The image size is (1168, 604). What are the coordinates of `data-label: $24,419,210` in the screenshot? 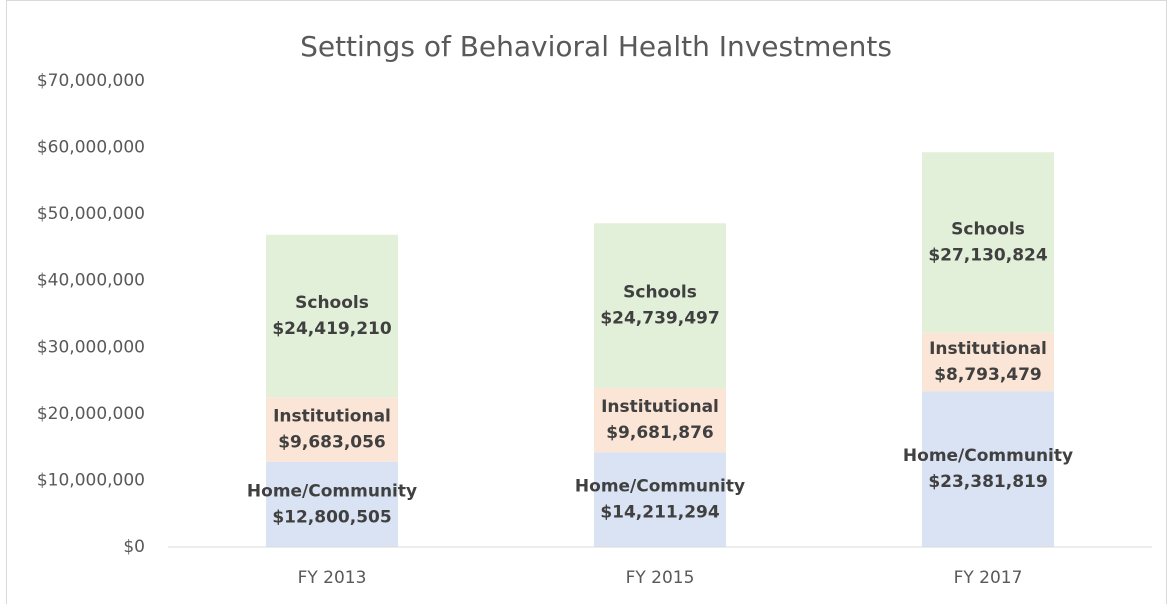 It's located at (332, 329).